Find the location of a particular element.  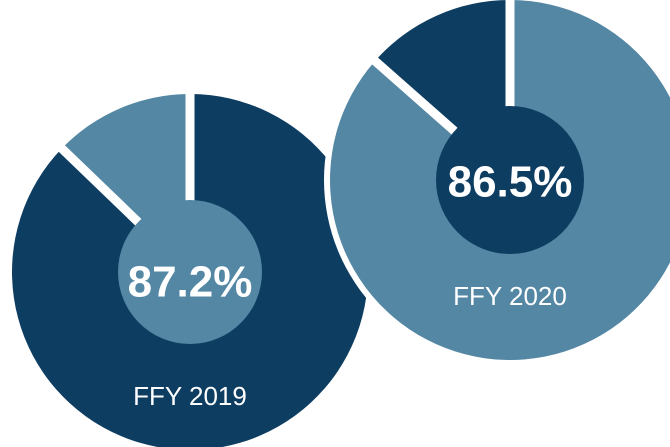

chart-title: FFY 2019 is located at coordinates (190, 396).